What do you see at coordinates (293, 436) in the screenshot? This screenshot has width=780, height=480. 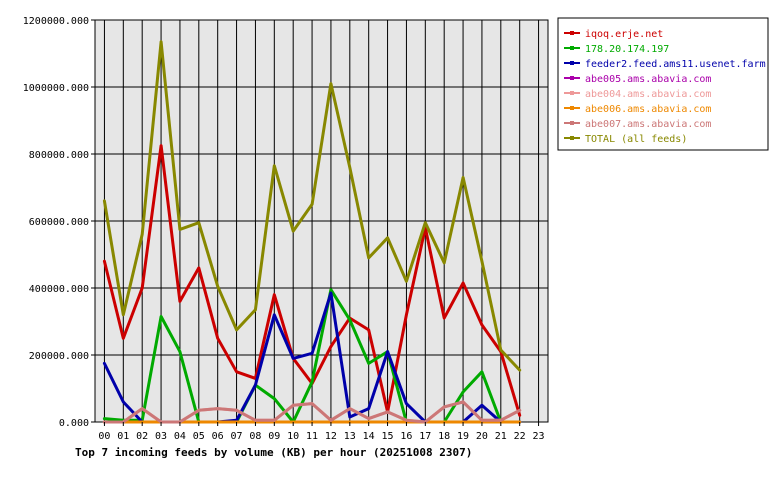 I see `x-tick-label: 10` at bounding box center [293, 436].